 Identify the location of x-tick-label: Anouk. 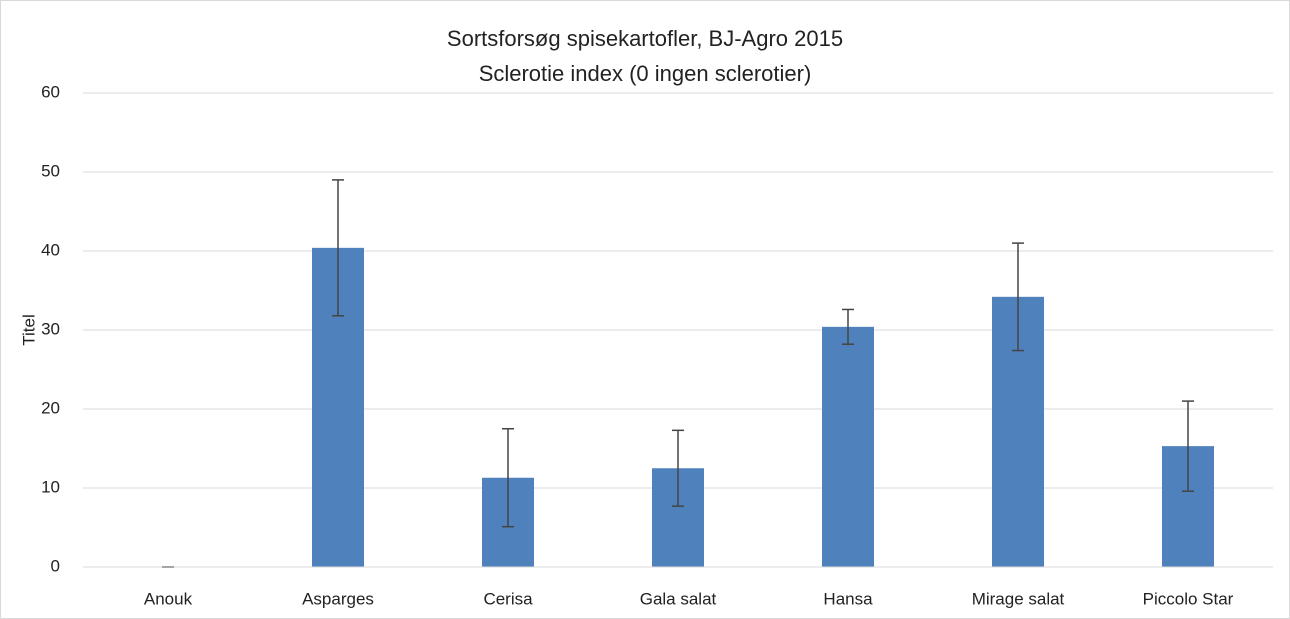
(168, 598).